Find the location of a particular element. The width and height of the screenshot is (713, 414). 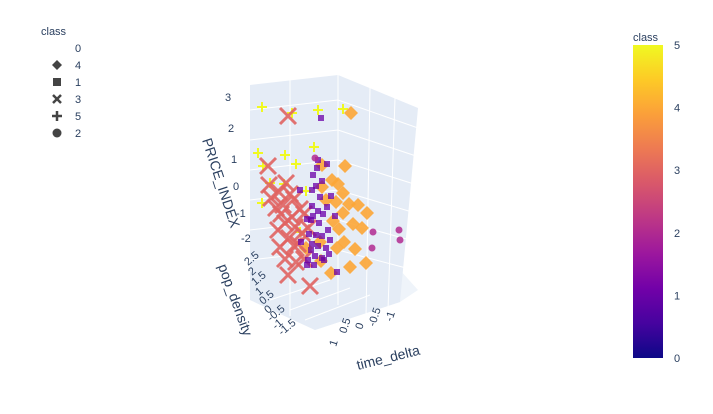

legend: class 0 4 1 3 5 2 is located at coordinates (61, 83).